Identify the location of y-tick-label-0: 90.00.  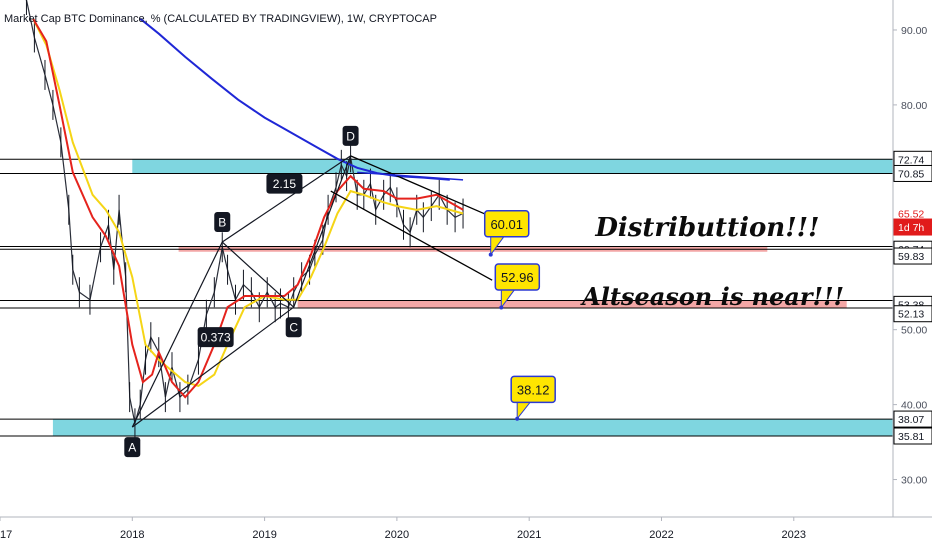
(914, 31).